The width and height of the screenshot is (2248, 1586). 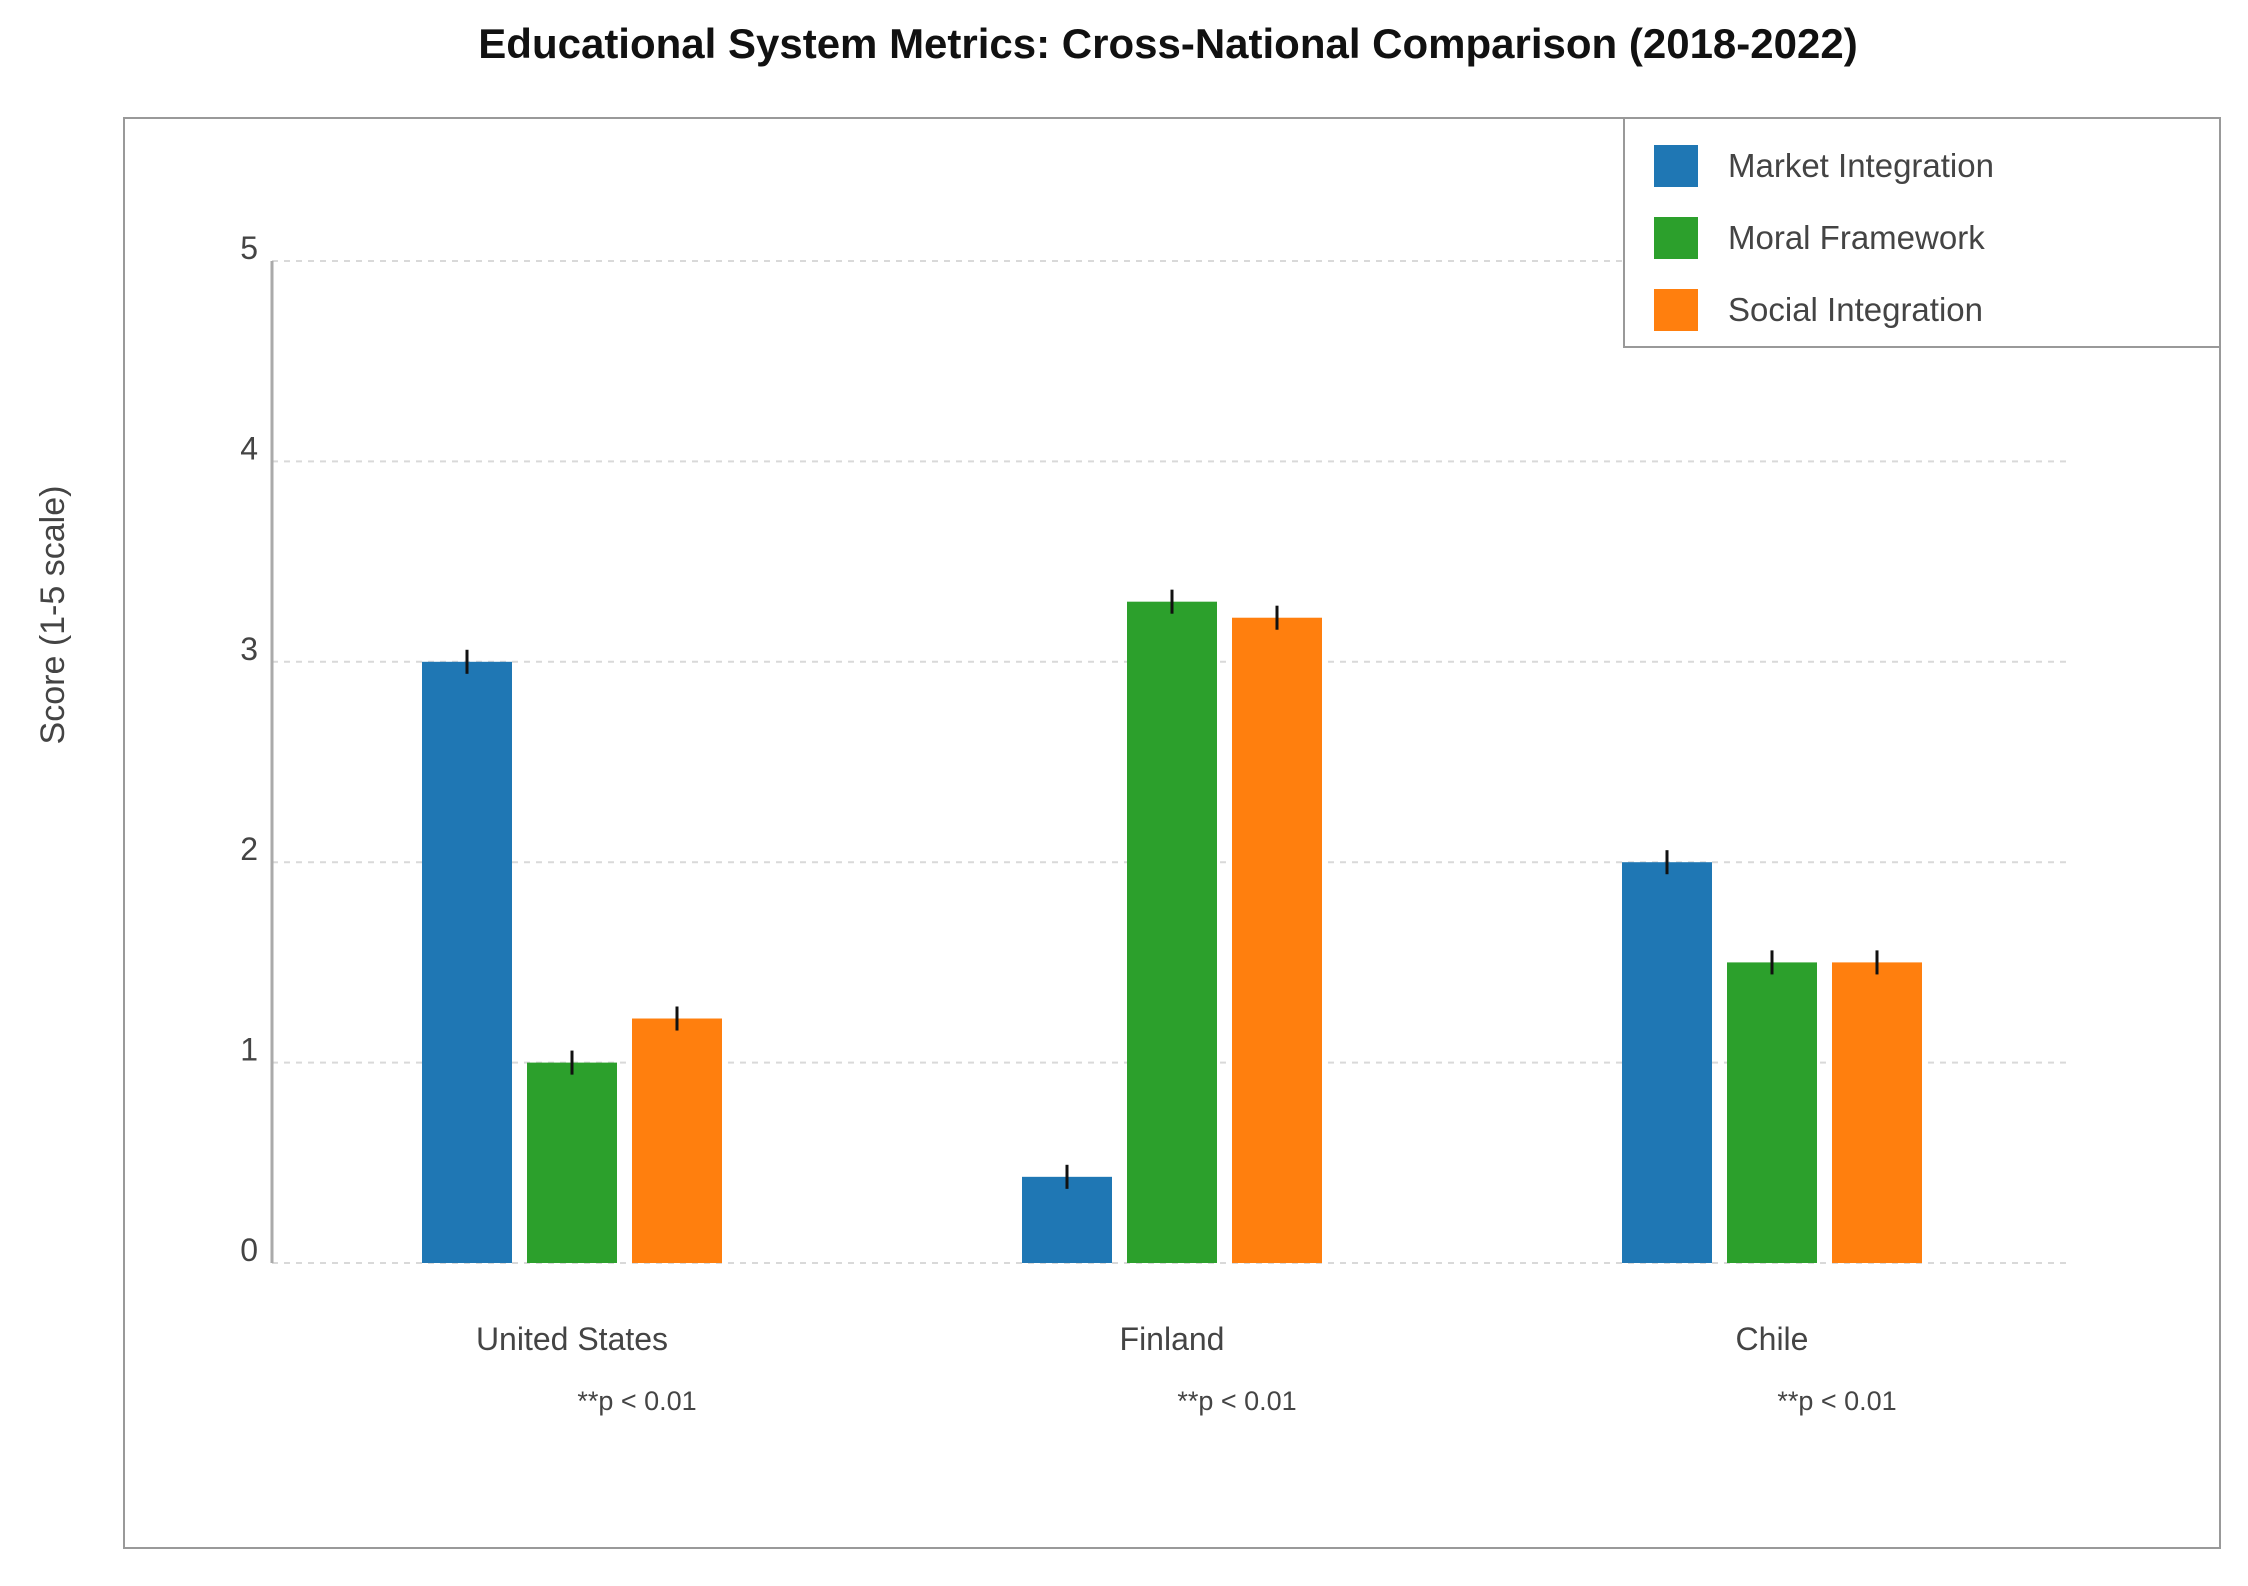 I want to click on y-tick-label-2: 2, so click(x=249, y=849).